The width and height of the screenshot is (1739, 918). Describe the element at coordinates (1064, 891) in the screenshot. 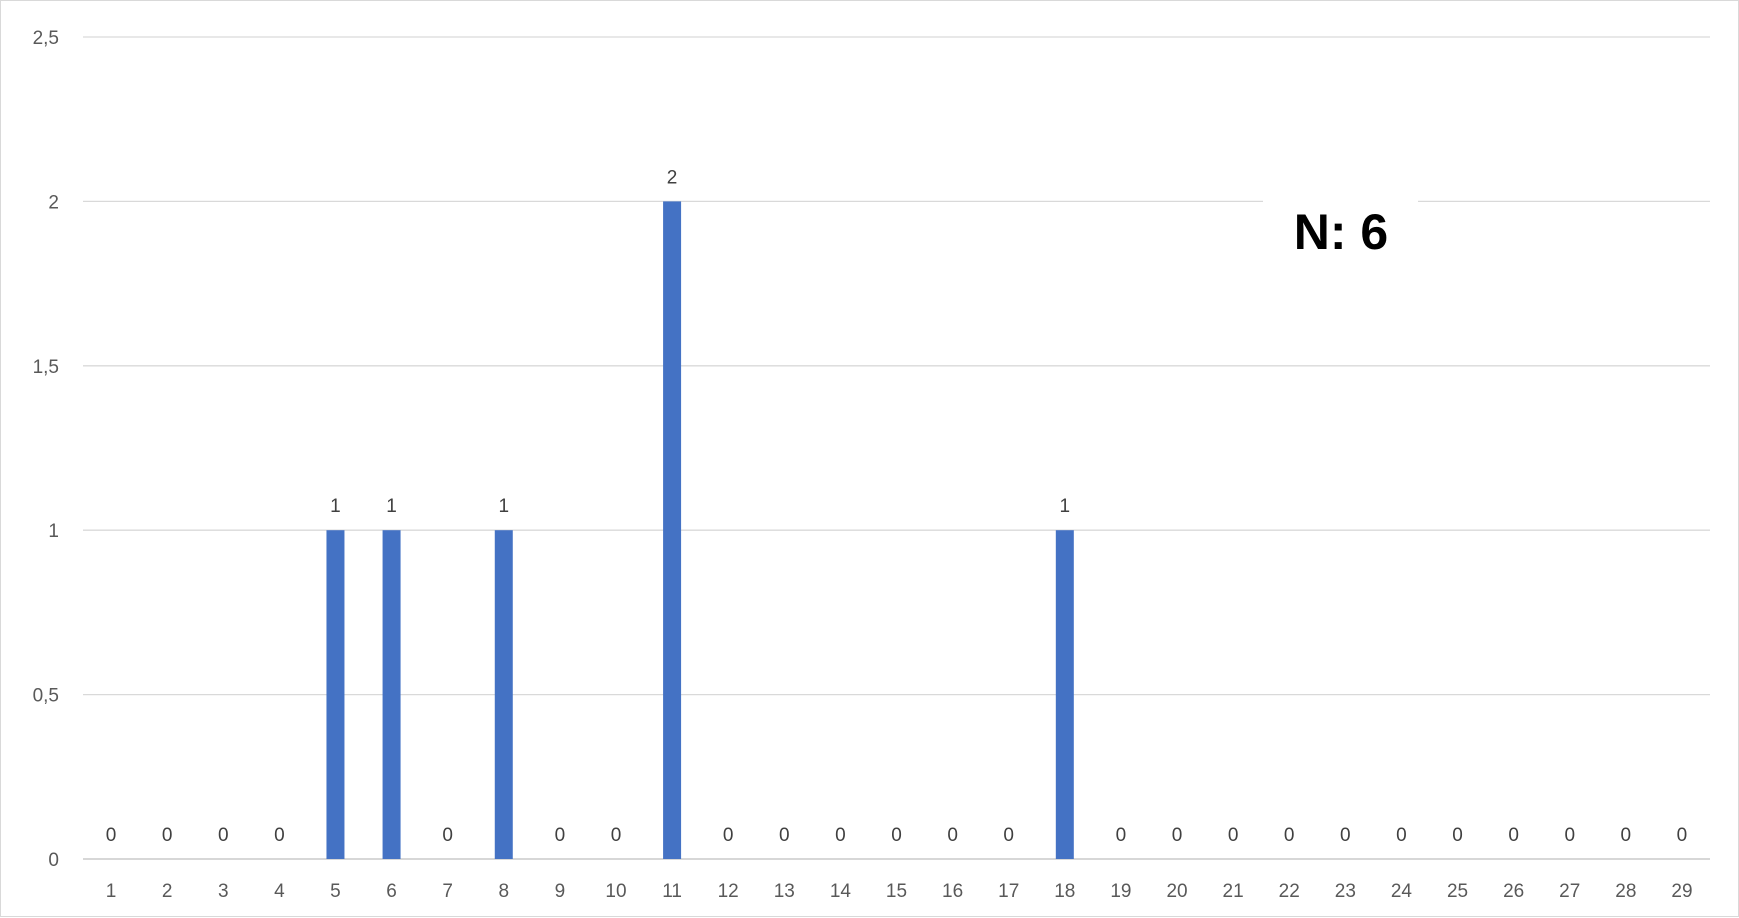

I see `x-tick-label: 18` at that location.